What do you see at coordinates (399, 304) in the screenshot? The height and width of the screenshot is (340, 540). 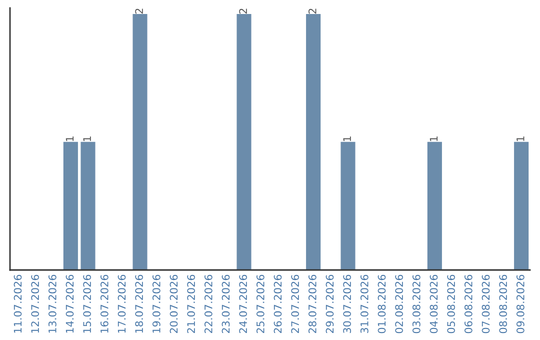 I see `x-tick-label: 02.08.2026` at bounding box center [399, 304].